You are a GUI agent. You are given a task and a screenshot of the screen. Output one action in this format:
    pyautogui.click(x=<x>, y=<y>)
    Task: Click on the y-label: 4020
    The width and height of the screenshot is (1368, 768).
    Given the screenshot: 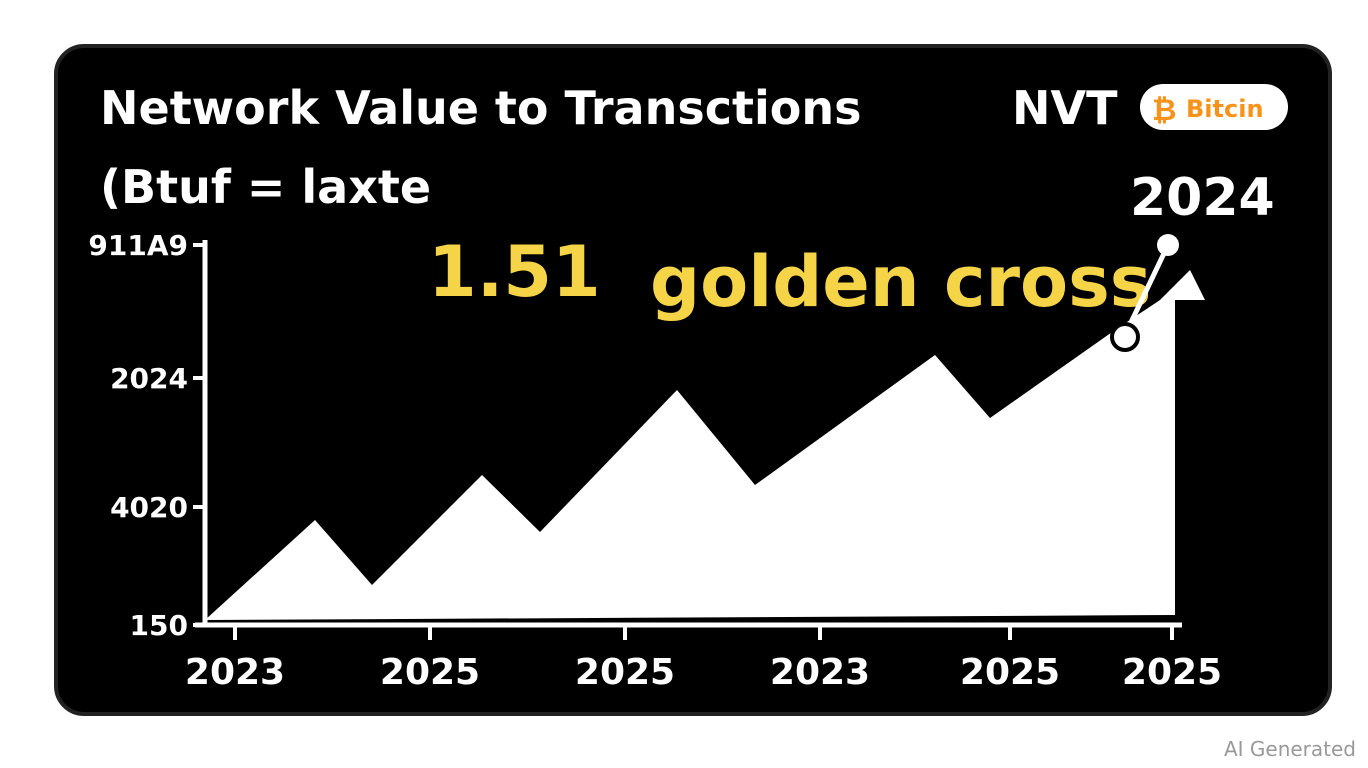 What is the action you would take?
    pyautogui.click(x=149, y=507)
    